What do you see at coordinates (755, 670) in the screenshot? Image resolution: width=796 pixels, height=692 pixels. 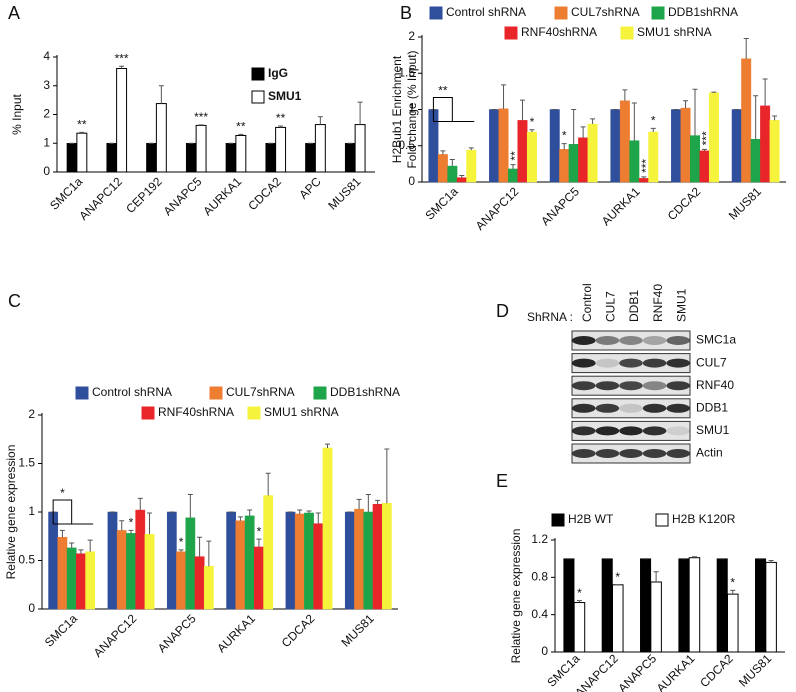 I see `x-tick-label: MUS81` at bounding box center [755, 670].